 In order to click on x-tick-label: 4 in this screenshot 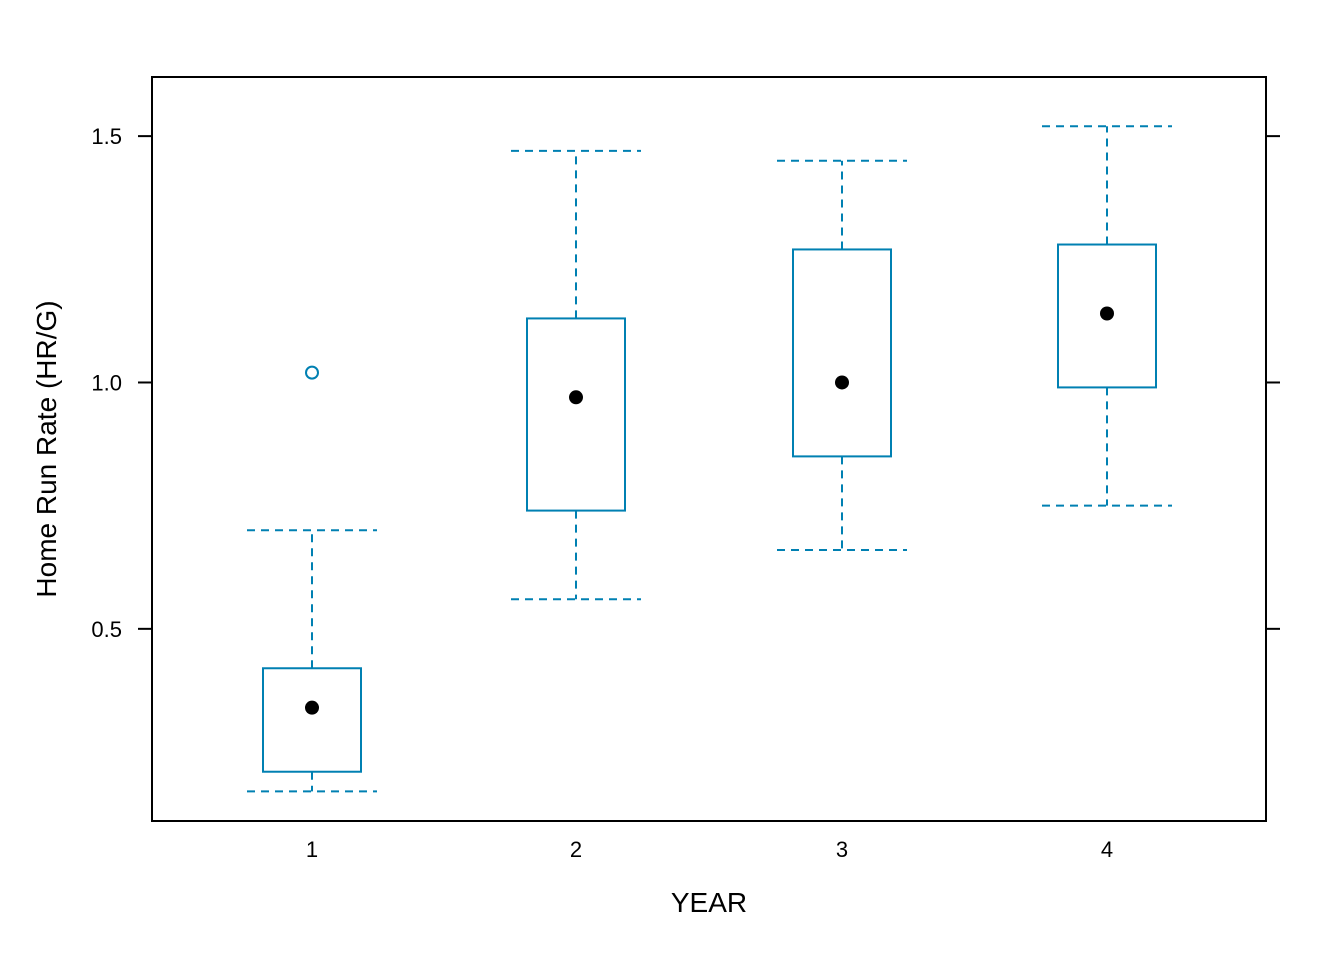, I will do `click(1107, 849)`.